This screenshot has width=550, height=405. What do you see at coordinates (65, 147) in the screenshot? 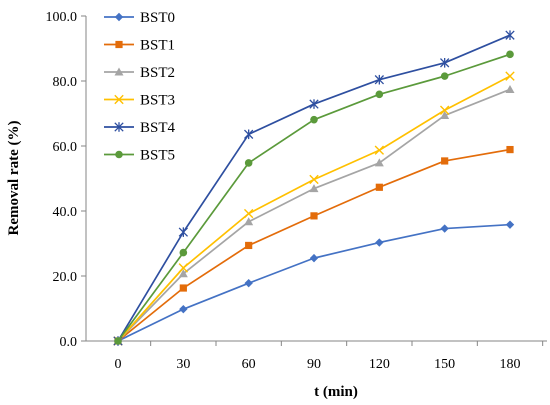
I see `y-tick-label: 60.0` at bounding box center [65, 147].